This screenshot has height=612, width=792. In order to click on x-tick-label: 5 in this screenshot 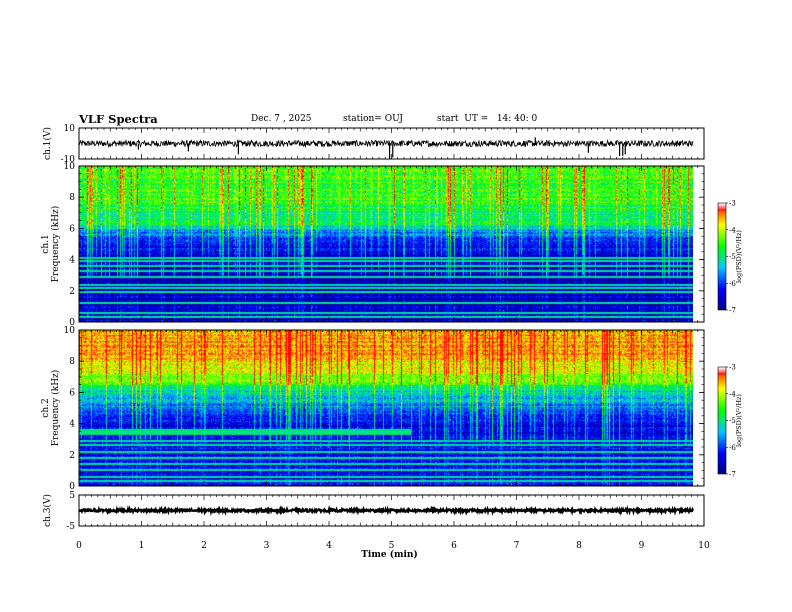, I will do `click(392, 546)`.